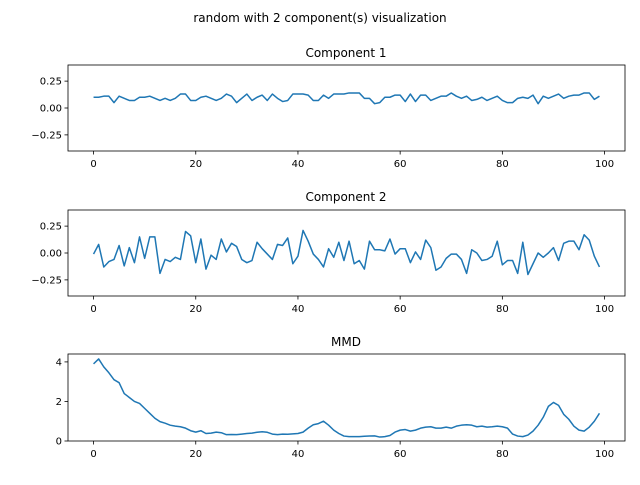 This screenshot has height=485, width=640. Describe the element at coordinates (59, 402) in the screenshot. I see `mmd-ytick-label: 2` at that location.